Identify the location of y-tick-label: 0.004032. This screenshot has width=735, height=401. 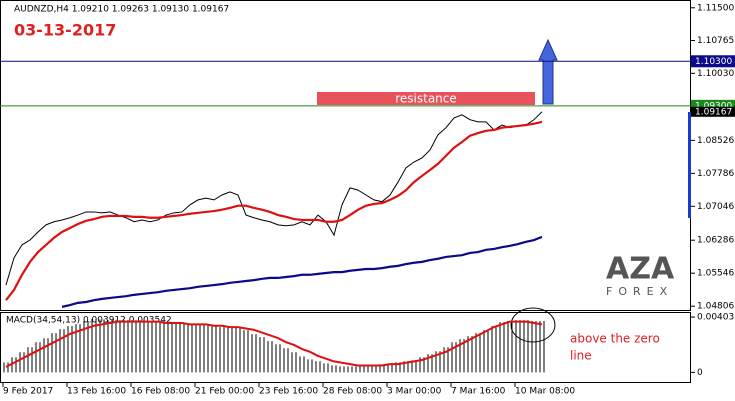
(716, 318).